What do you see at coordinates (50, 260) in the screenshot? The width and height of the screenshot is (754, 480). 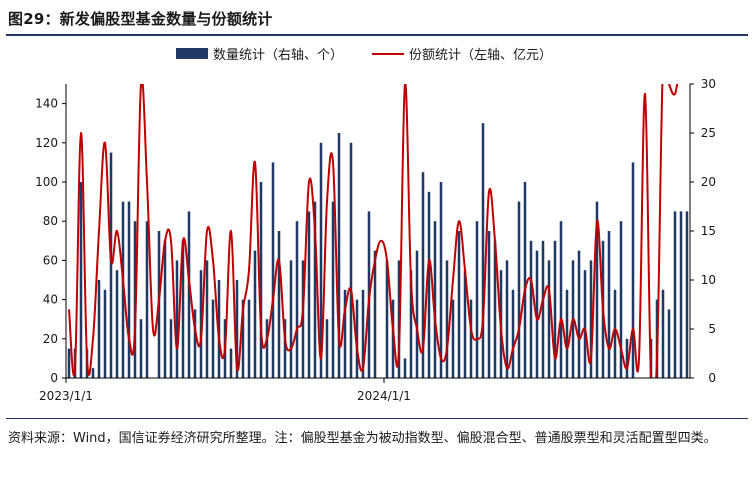 I see `left-tick-label: 60` at bounding box center [50, 260].